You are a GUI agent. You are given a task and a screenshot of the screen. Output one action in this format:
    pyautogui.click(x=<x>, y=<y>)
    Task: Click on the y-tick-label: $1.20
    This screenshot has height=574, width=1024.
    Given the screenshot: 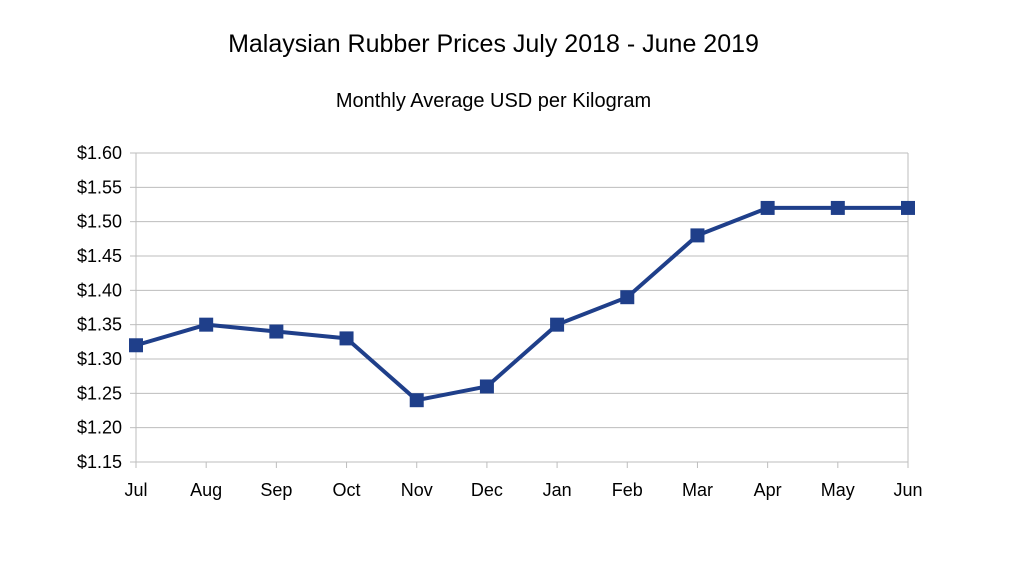 What is the action you would take?
    pyautogui.click(x=99, y=428)
    